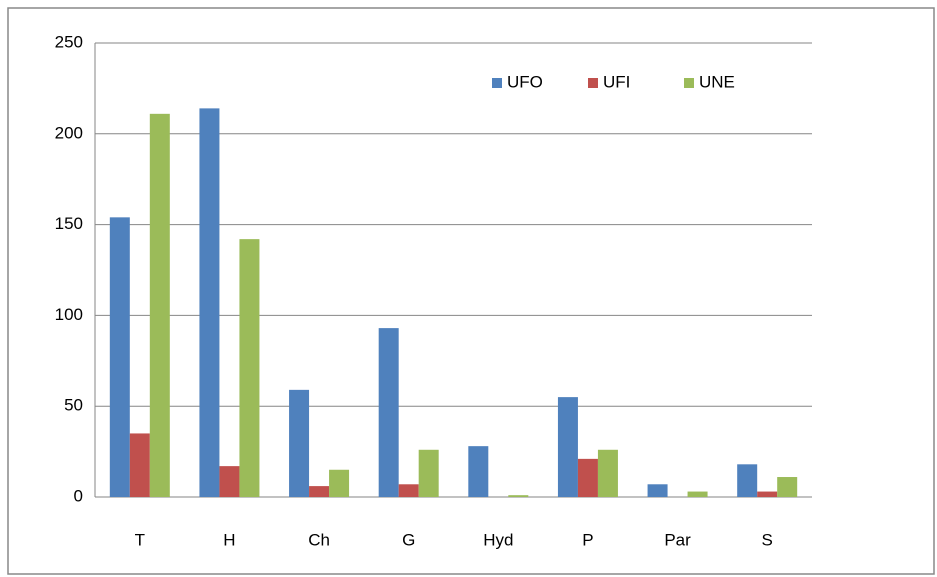 The width and height of the screenshot is (937, 577). I want to click on x-tick-label: S, so click(767, 539).